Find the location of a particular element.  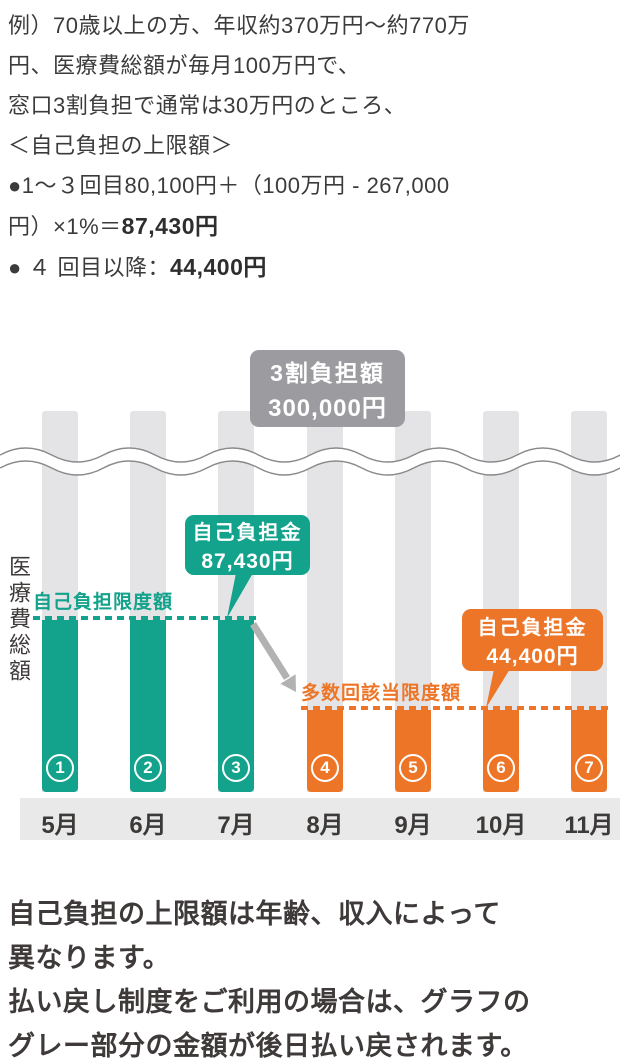

intro-line-formula-result: 円）×1%＝87,430円 is located at coordinates (314, 226).